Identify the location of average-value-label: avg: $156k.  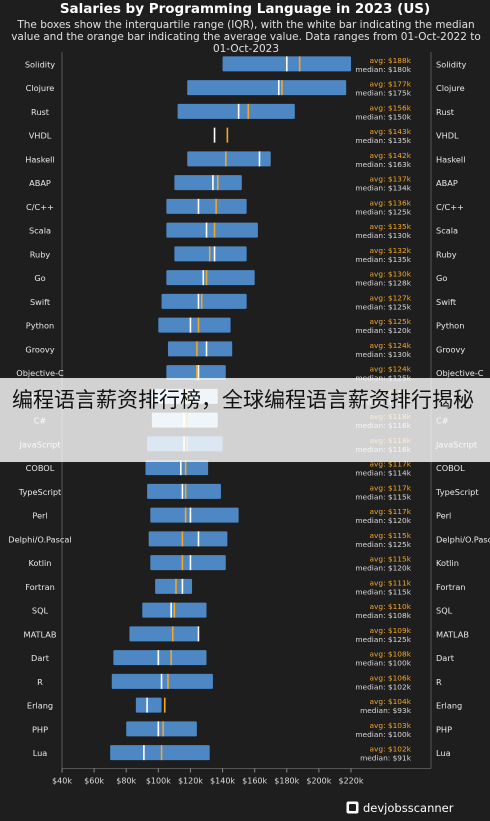
(390, 107).